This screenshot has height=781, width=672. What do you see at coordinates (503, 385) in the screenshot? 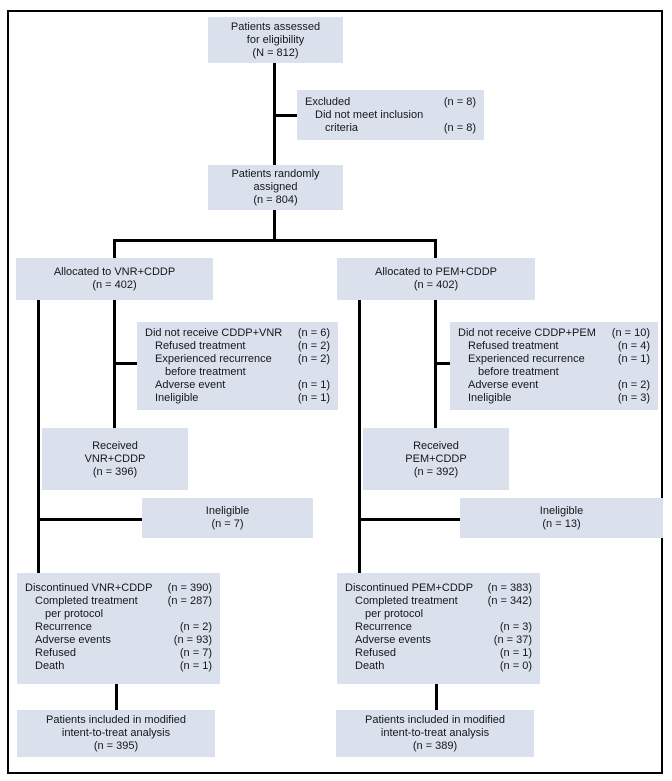
I see `reason-label: Adverse event` at bounding box center [503, 385].